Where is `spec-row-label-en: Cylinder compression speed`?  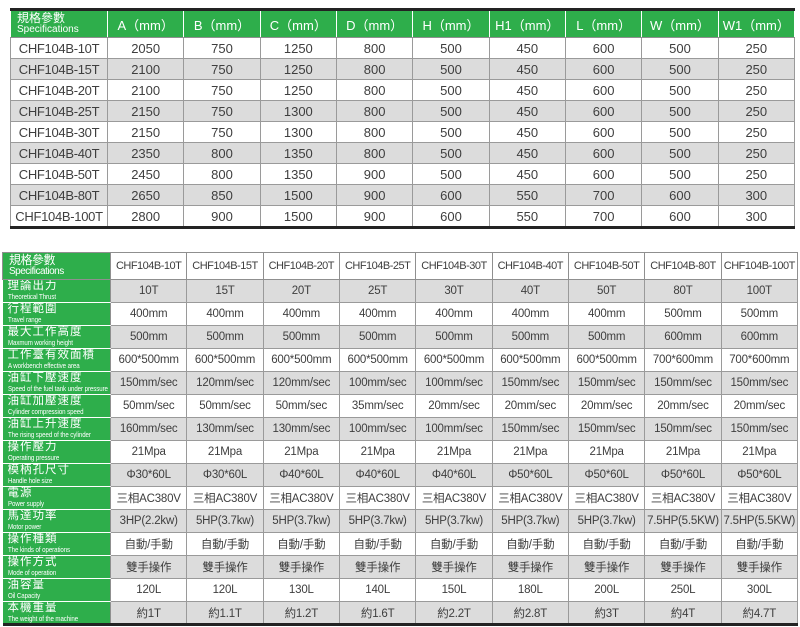
spec-row-label-en: Cylinder compression speed is located at coordinates (45, 412).